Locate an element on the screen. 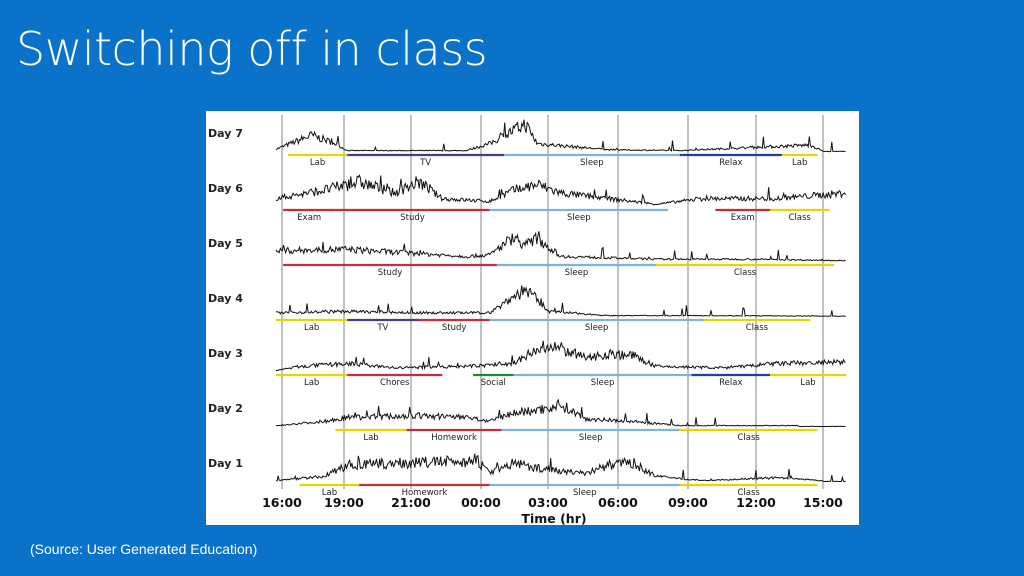  activity-label: Chores is located at coordinates (395, 383).